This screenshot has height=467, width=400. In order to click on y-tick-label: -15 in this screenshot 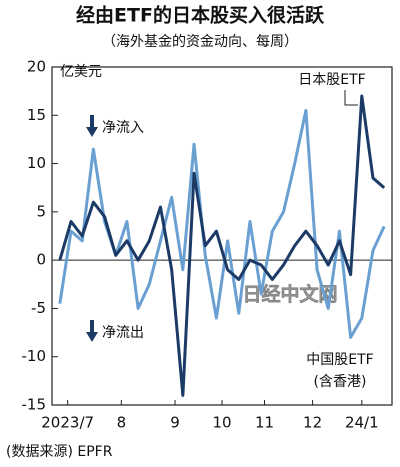, I will do `click(34, 405)`.